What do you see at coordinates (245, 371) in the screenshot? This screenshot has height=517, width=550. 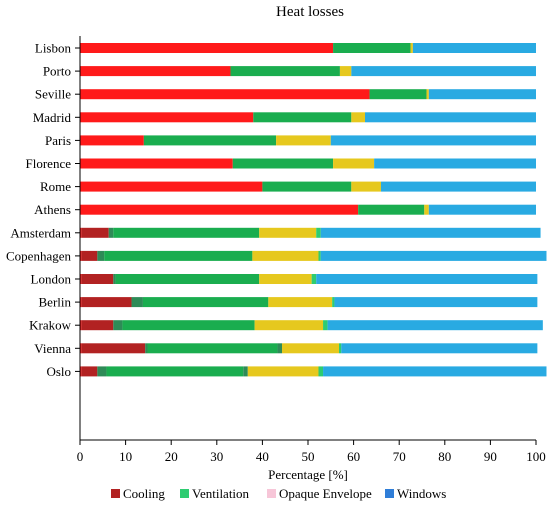 I see `bar-segment-hidden-opaque` at bounding box center [245, 371].